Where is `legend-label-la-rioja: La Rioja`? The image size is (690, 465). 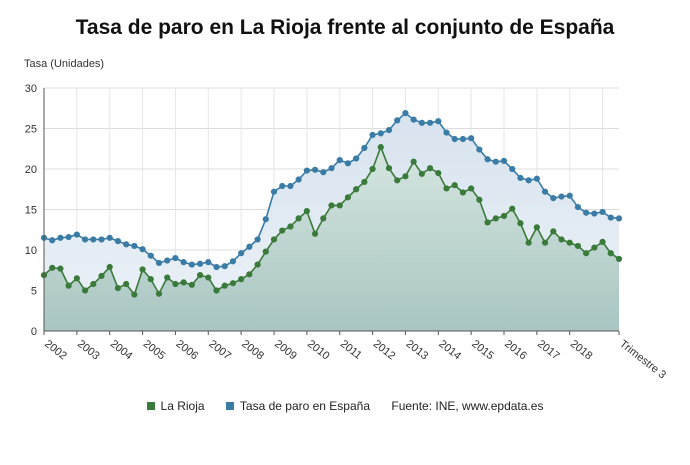
legend-label-la-rioja: La Rioja is located at coordinates (182, 406).